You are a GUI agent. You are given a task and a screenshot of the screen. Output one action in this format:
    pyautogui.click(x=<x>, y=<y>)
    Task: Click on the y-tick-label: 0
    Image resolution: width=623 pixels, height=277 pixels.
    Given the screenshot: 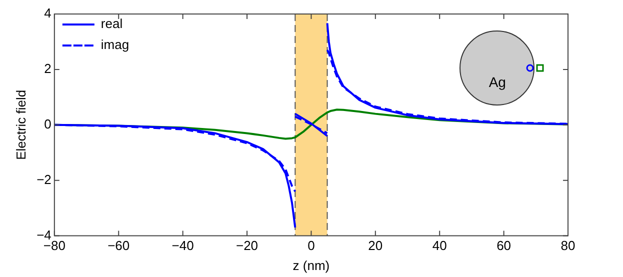 What is the action you would take?
    pyautogui.click(x=48, y=124)
    